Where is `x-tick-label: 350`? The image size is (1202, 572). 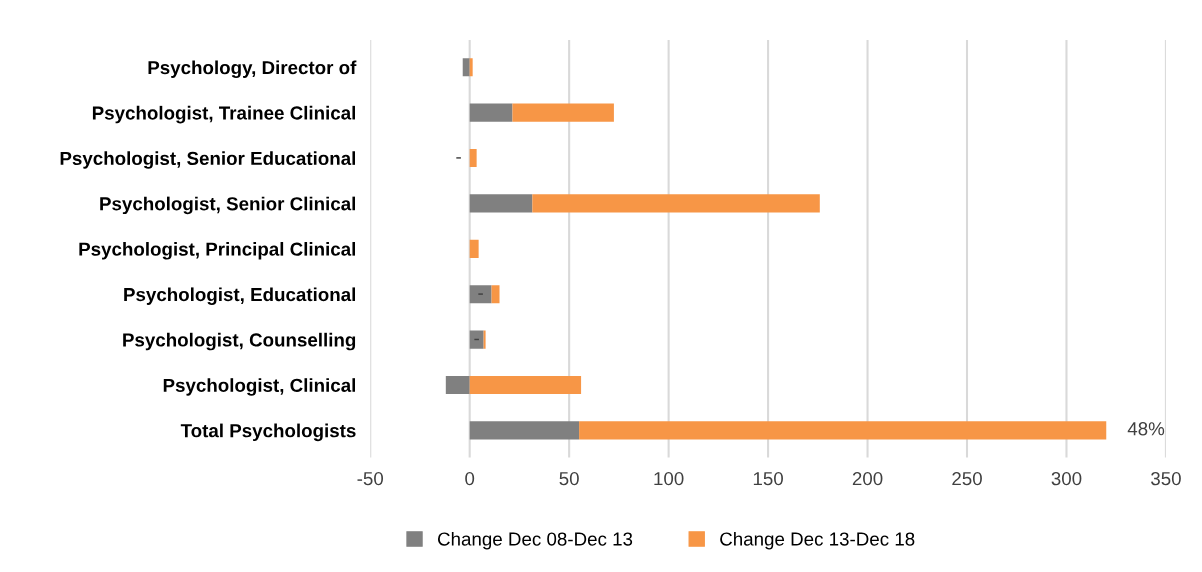 x-tick-label: 350 is located at coordinates (1166, 478).